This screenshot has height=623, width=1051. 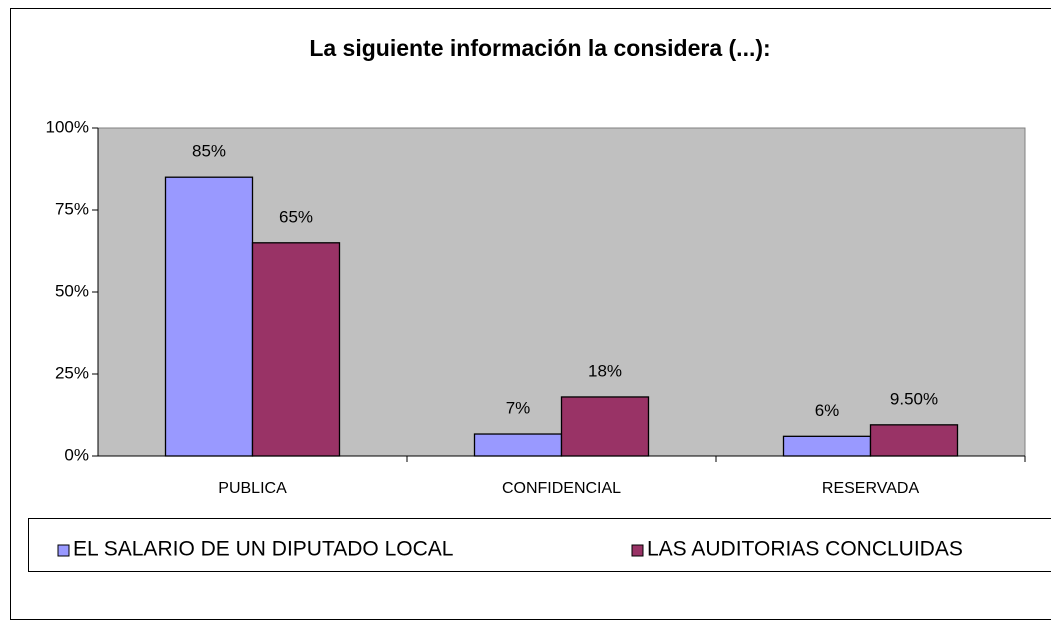 What do you see at coordinates (296, 216) in the screenshot?
I see `value-label: 65%` at bounding box center [296, 216].